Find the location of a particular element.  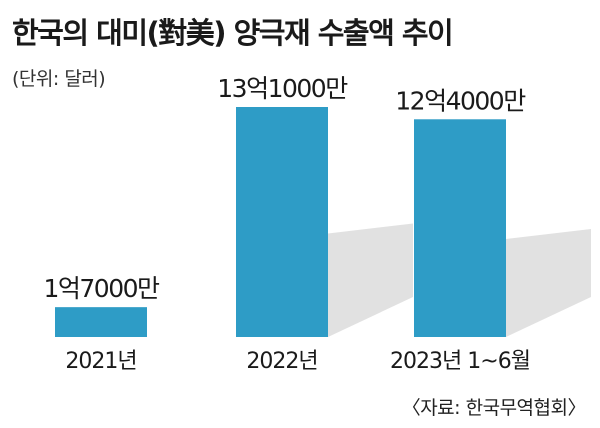

category-label: 2022년 is located at coordinates (281, 361).